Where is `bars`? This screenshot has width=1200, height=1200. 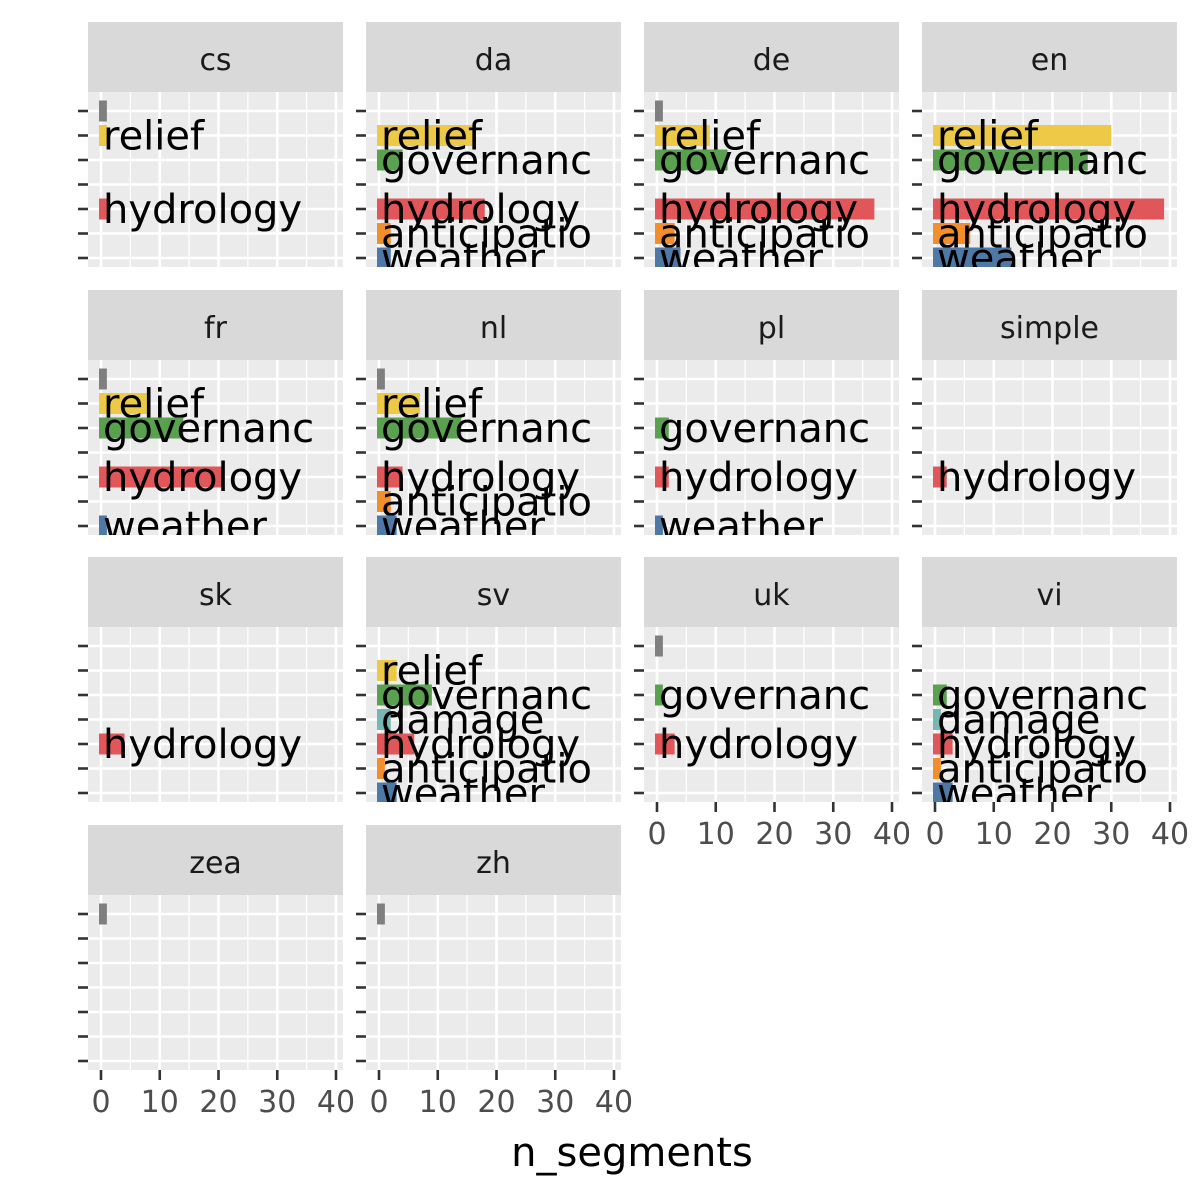
bars is located at coordinates (103, 914).